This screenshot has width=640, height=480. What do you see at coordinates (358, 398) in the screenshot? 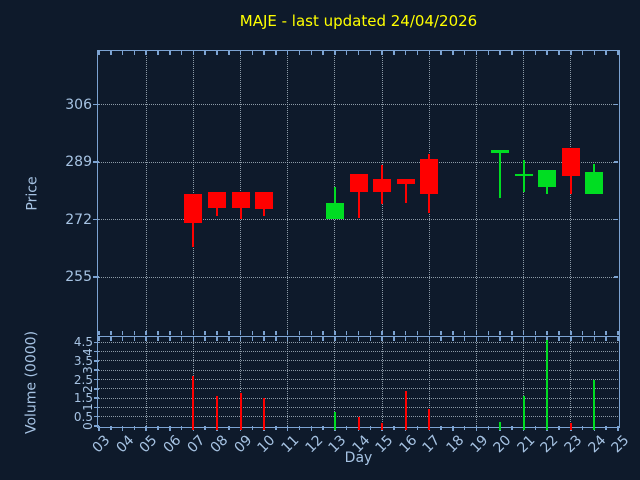
I see `volume-gridline` at bounding box center [358, 398].